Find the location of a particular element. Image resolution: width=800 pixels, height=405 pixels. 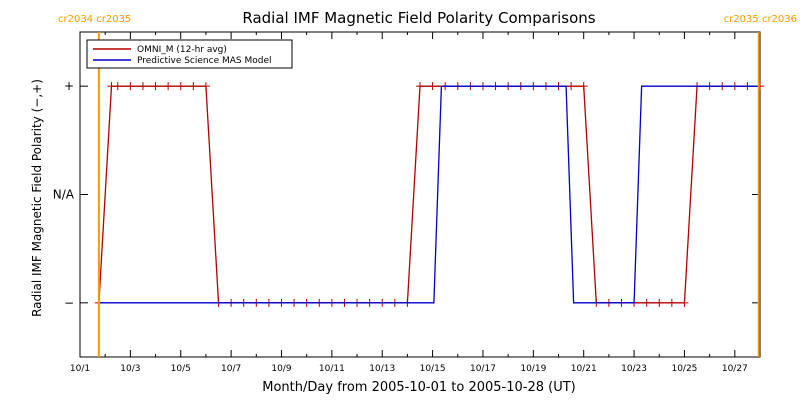

x-tick-label: 10/27 is located at coordinates (735, 369).